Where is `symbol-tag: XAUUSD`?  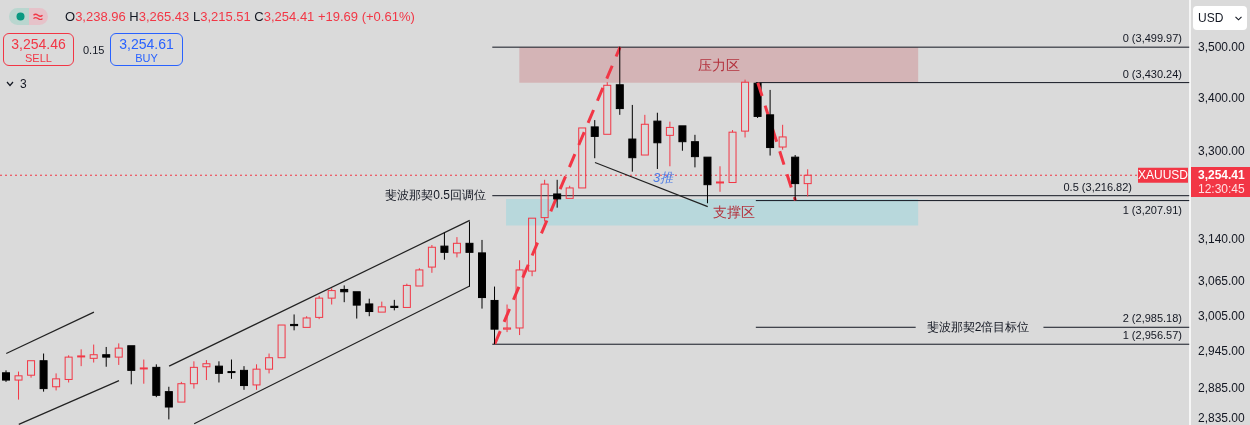 symbol-tag: XAUUSD is located at coordinates (1163, 175).